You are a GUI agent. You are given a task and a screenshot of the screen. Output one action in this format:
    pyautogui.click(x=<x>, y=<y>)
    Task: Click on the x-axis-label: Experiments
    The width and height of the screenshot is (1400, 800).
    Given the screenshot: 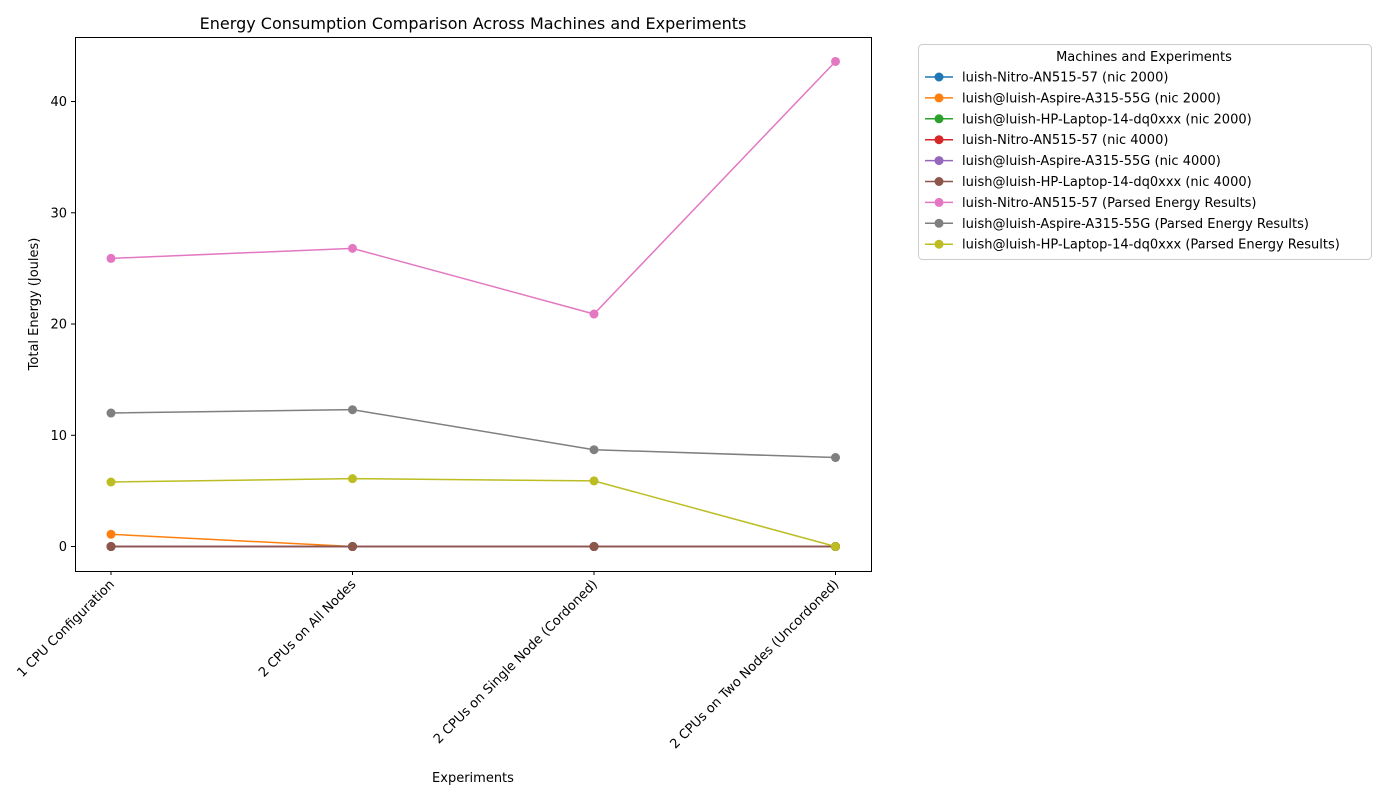 What is the action you would take?
    pyautogui.click(x=473, y=778)
    